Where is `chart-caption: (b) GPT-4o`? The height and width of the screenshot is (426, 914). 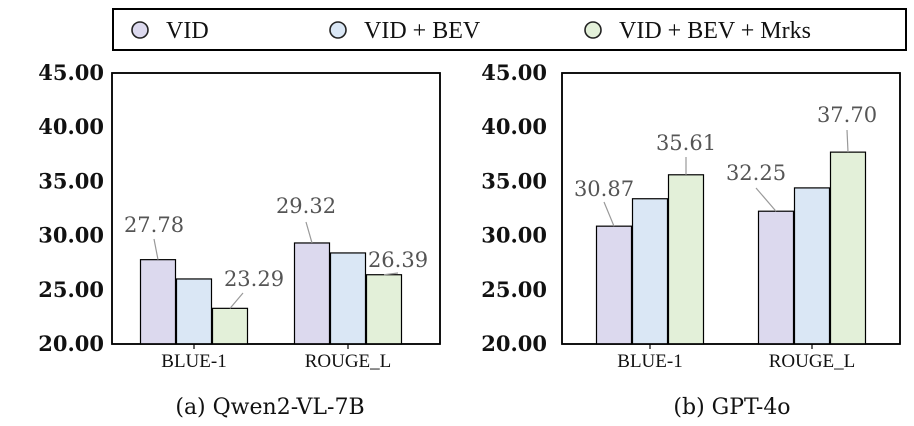
chart-caption: (b) GPT-4o is located at coordinates (731, 407).